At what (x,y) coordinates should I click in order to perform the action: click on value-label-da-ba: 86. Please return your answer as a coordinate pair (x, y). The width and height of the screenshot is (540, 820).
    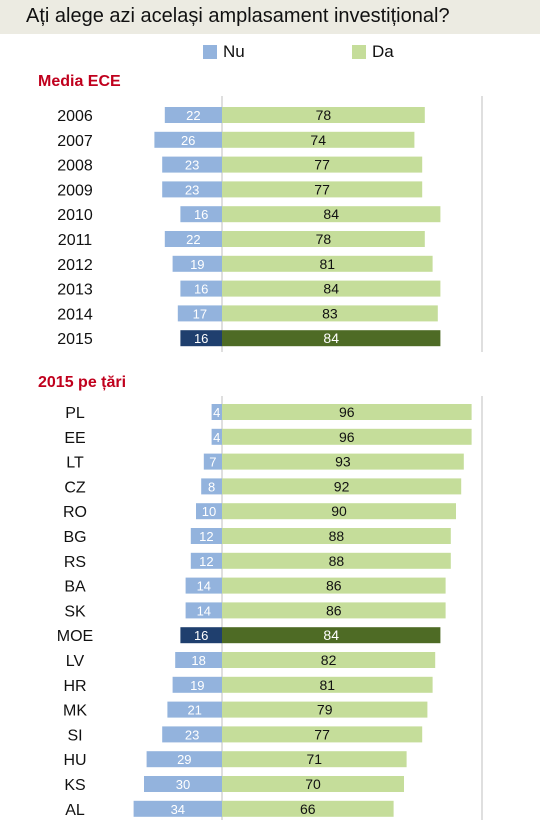
    Looking at the image, I should click on (334, 586).